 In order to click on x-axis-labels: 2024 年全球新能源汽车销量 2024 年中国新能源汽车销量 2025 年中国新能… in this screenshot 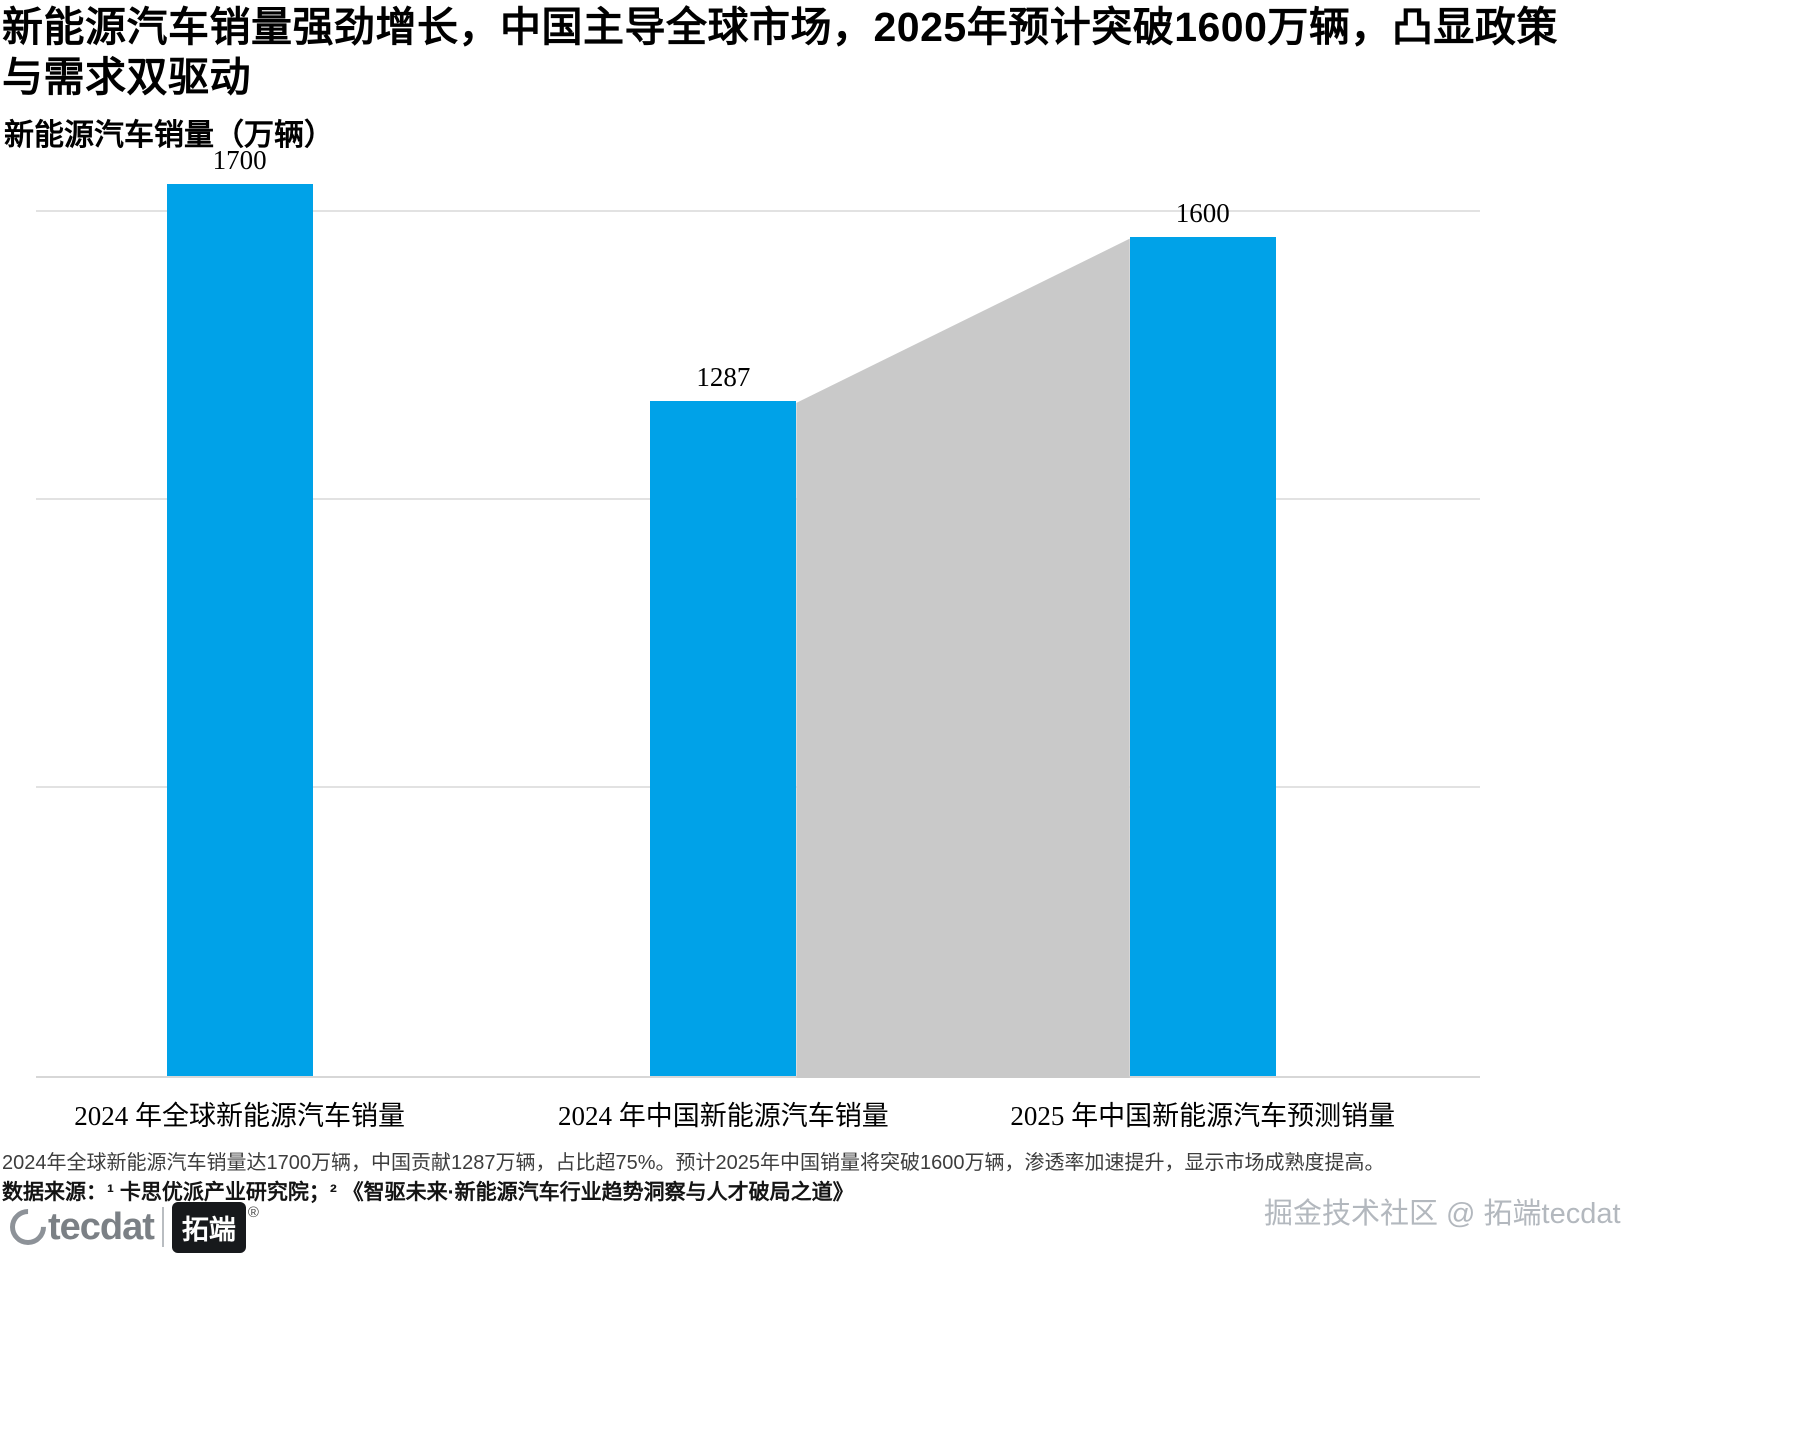, I will do `click(758, 1116)`.